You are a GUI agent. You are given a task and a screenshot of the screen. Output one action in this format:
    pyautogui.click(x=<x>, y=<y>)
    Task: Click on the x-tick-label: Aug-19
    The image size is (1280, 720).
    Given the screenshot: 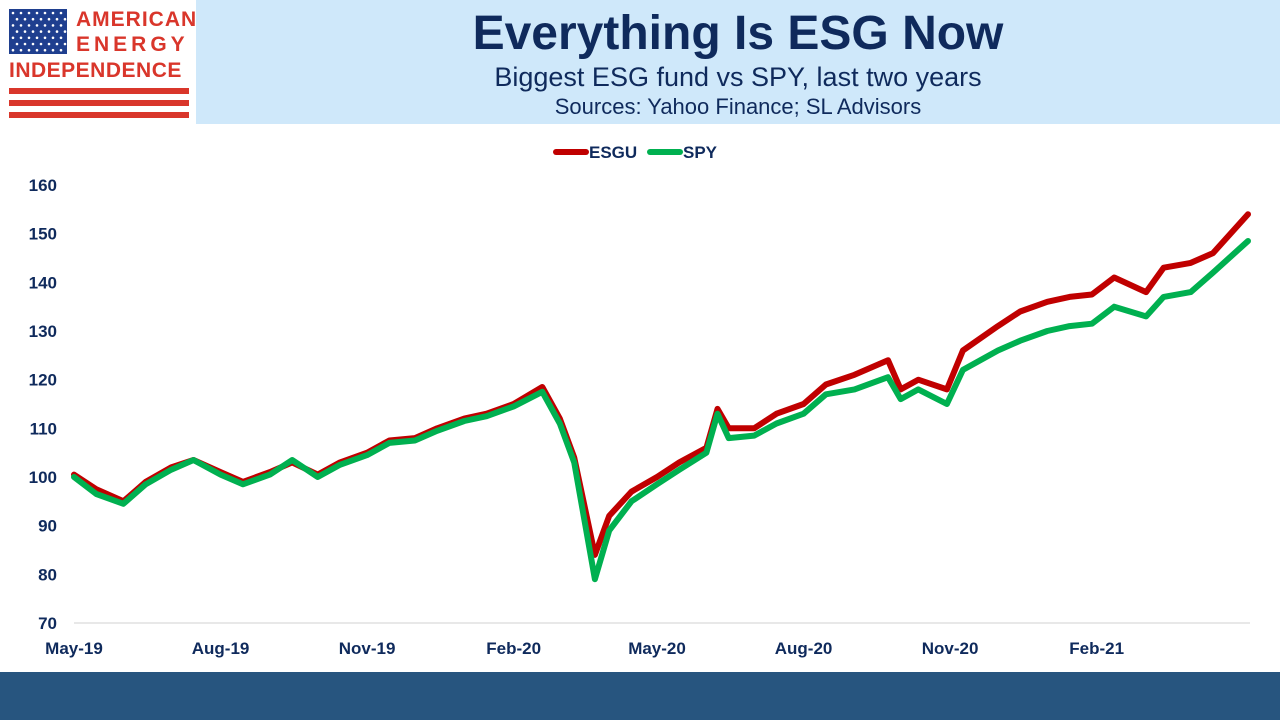 What is the action you would take?
    pyautogui.click(x=221, y=648)
    